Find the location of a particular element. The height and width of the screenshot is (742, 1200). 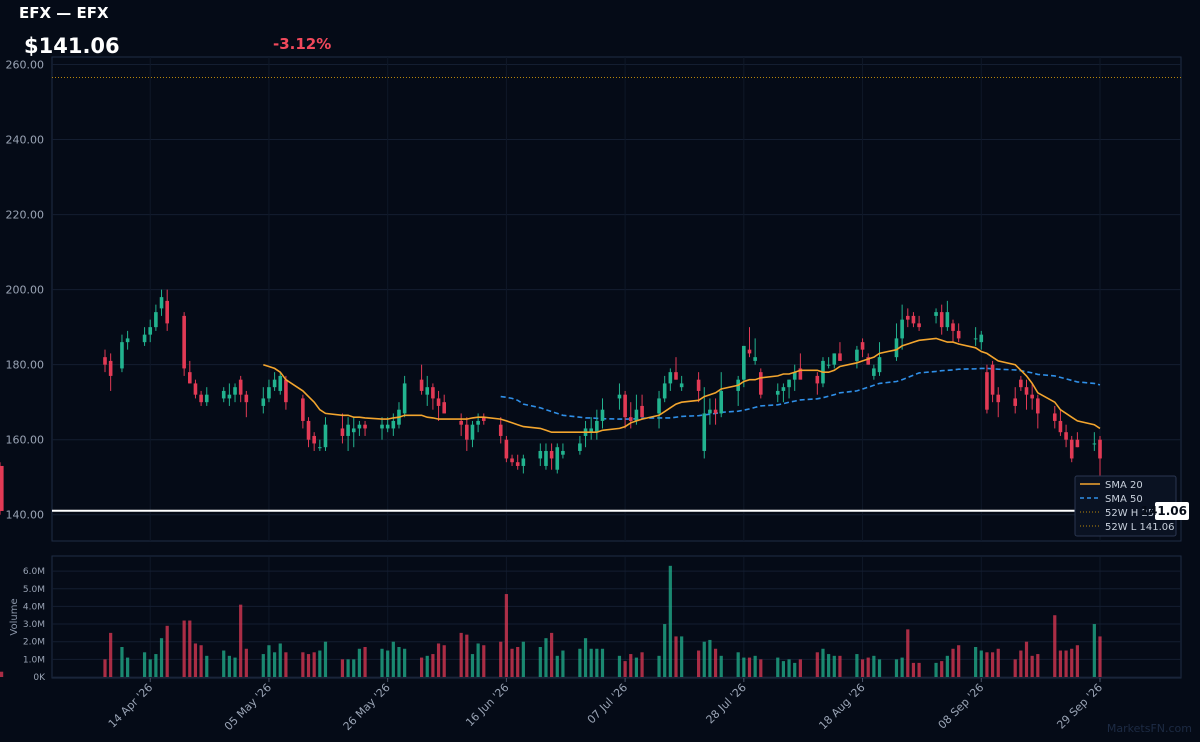

date-tick-label: 07 Jul '26 is located at coordinates (607, 703).